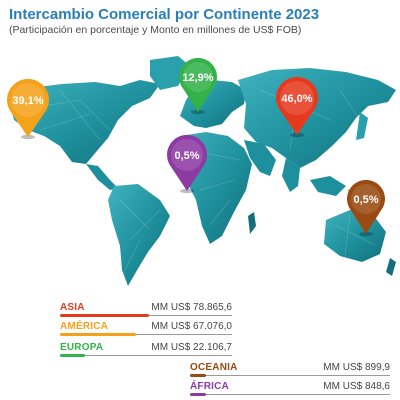  I want to click on pin-share-label: 39,1%, so click(27, 101).